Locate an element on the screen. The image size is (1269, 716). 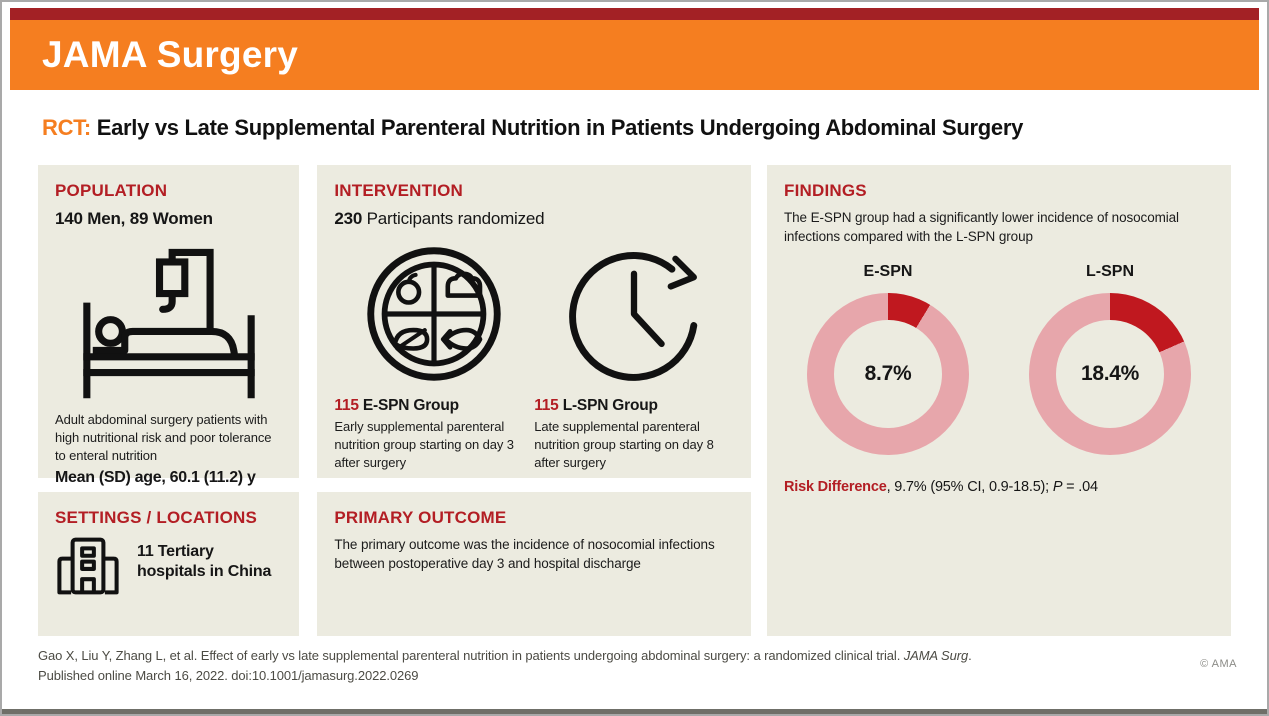
lspn-donut-group: L-SPN 18.4% is located at coordinates (1110, 359).